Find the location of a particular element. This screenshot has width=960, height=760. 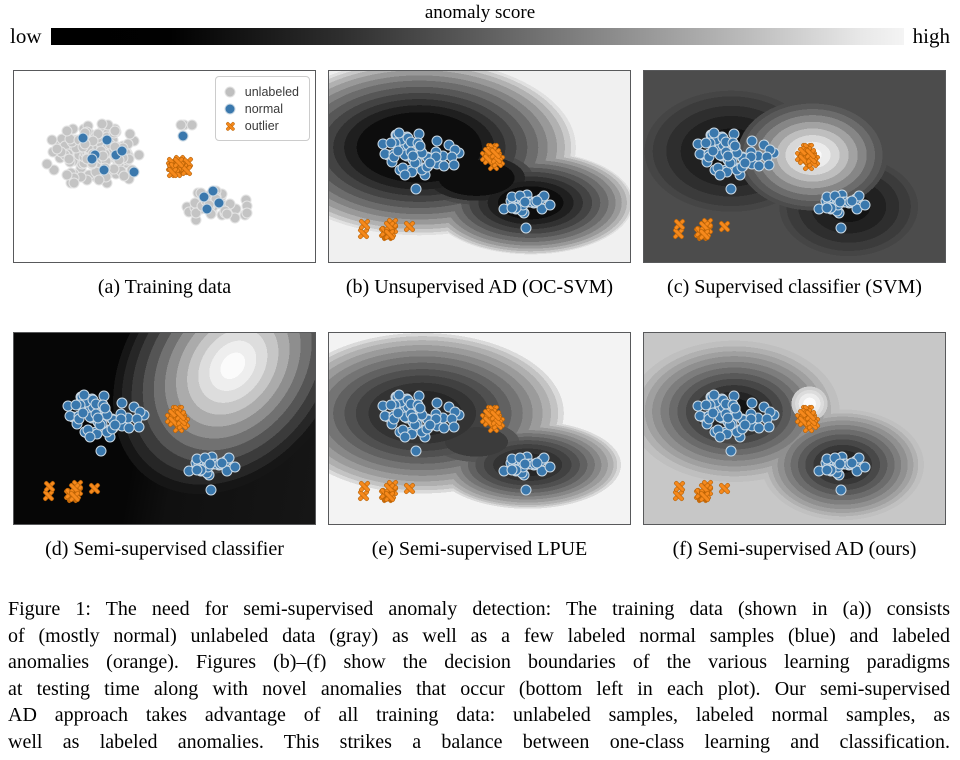

panel-e: (e) Semi-supervised LPUE is located at coordinates (479, 446).